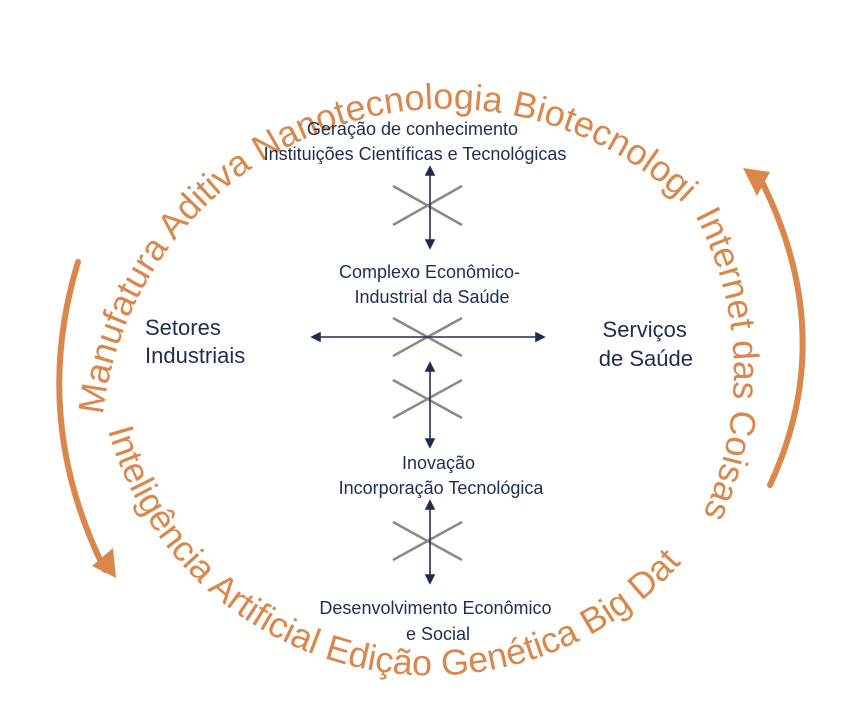 Image resolution: width=853 pixels, height=727 pixels. Describe the element at coordinates (428, 337) in the screenshot. I see `double-arrow-horizontal` at that location.